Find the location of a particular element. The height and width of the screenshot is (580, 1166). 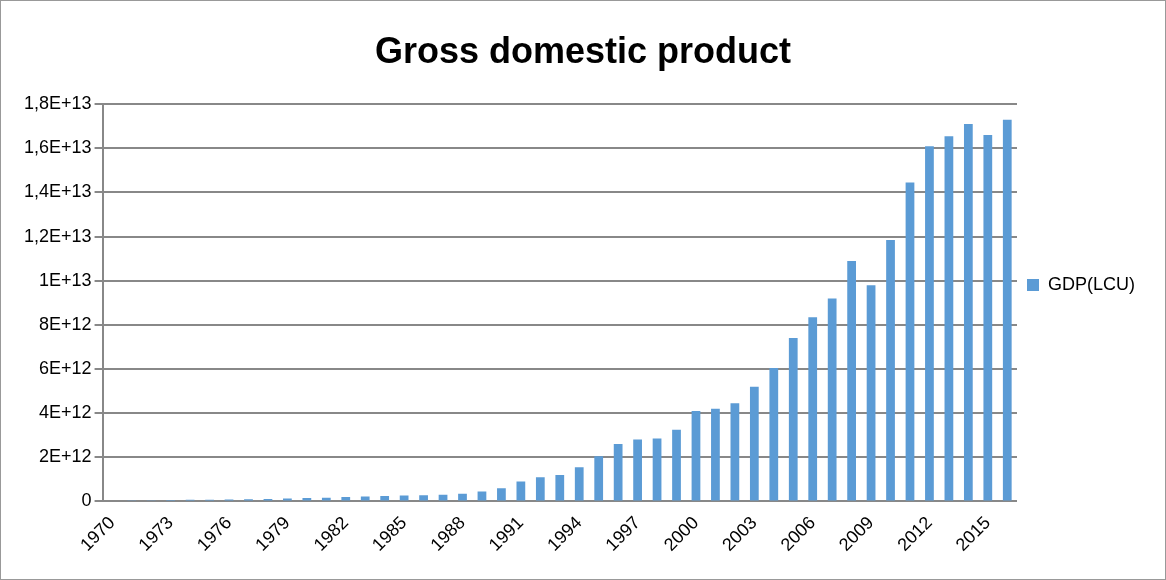

y-tick-label: 6E+12 is located at coordinates (65, 367).